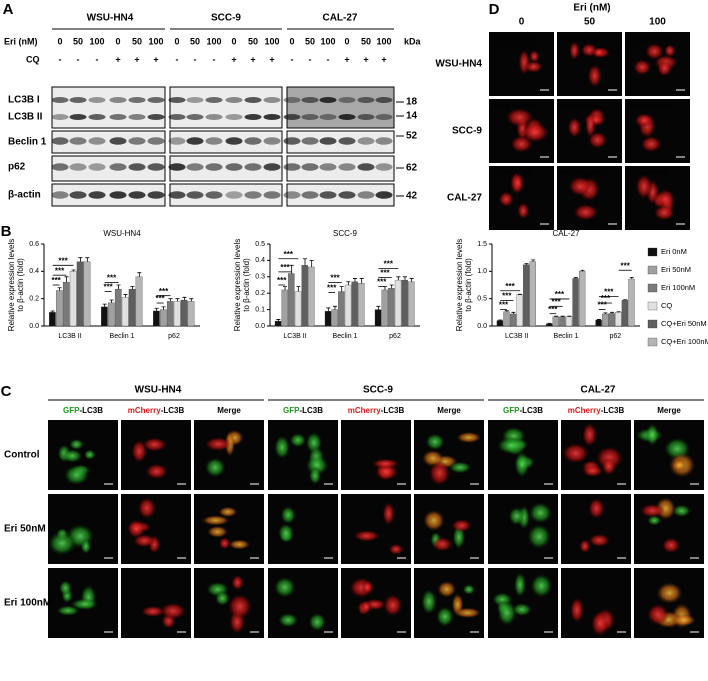 The height and width of the screenshot is (681, 708). Describe the element at coordinates (581, 173) in the screenshot. I see `image-label: mCherry-p62` at that location.